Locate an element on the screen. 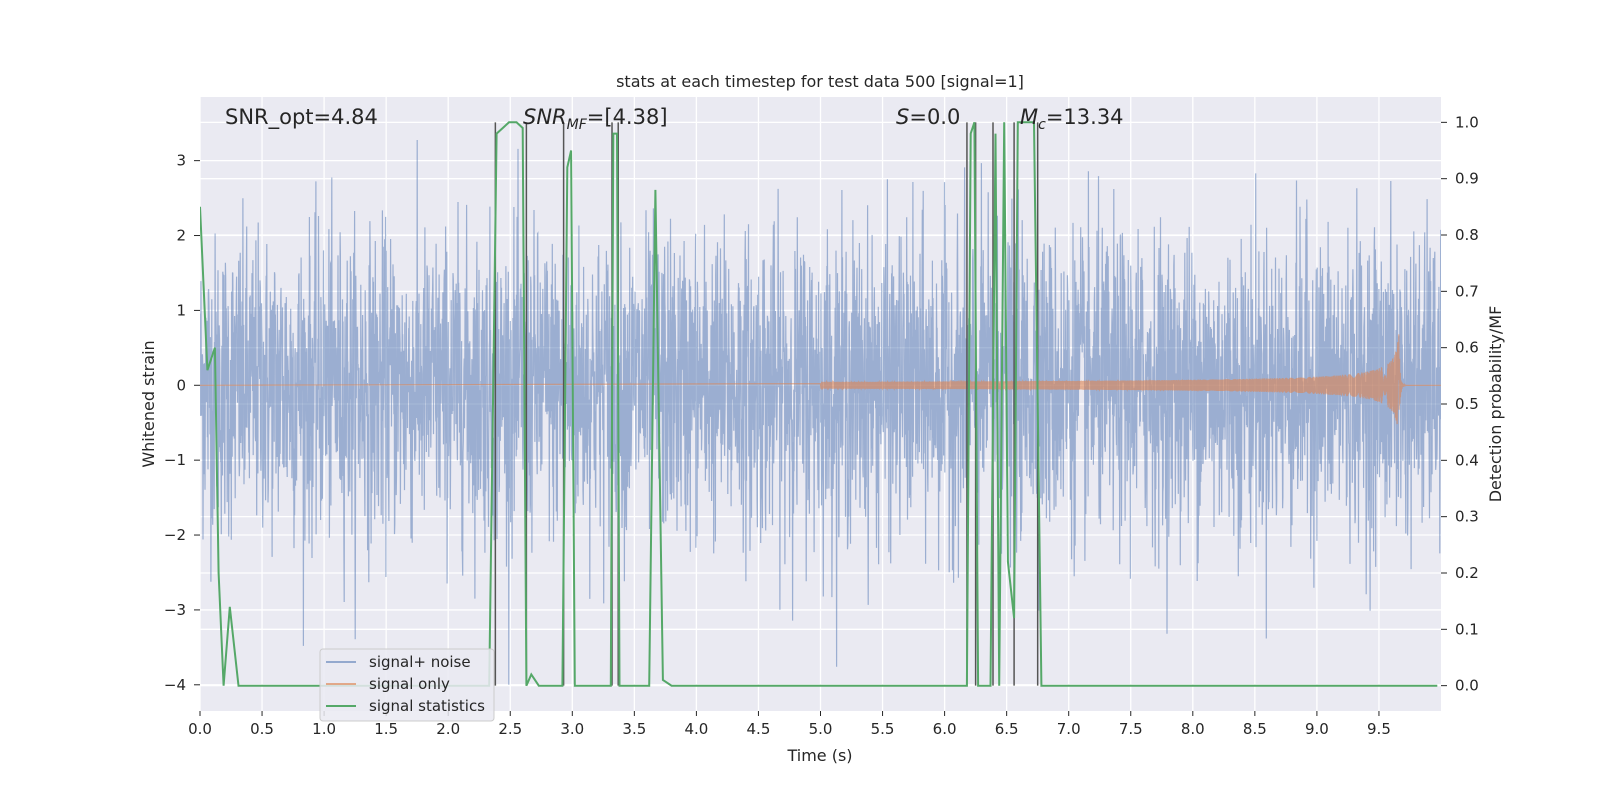 This screenshot has height=800, width=1600. x-tick-label-19: 9.5 is located at coordinates (1379, 729).